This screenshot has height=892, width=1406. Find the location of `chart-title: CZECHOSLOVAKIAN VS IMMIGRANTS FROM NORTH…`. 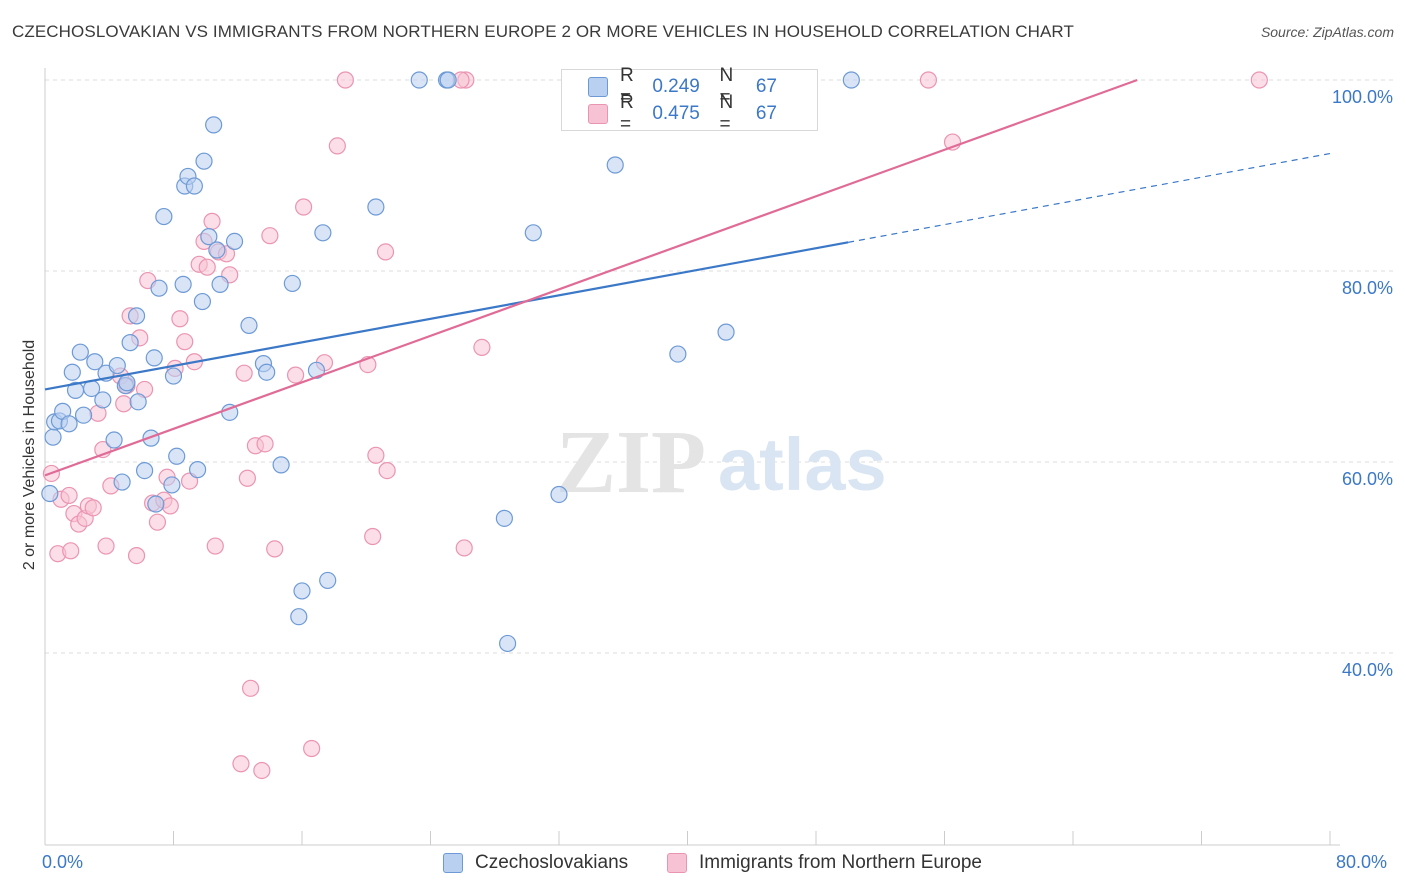

chart-title: CZECHOSLOVAKIAN VS IMMIGRANTS FROM NORTH… is located at coordinates (543, 31).